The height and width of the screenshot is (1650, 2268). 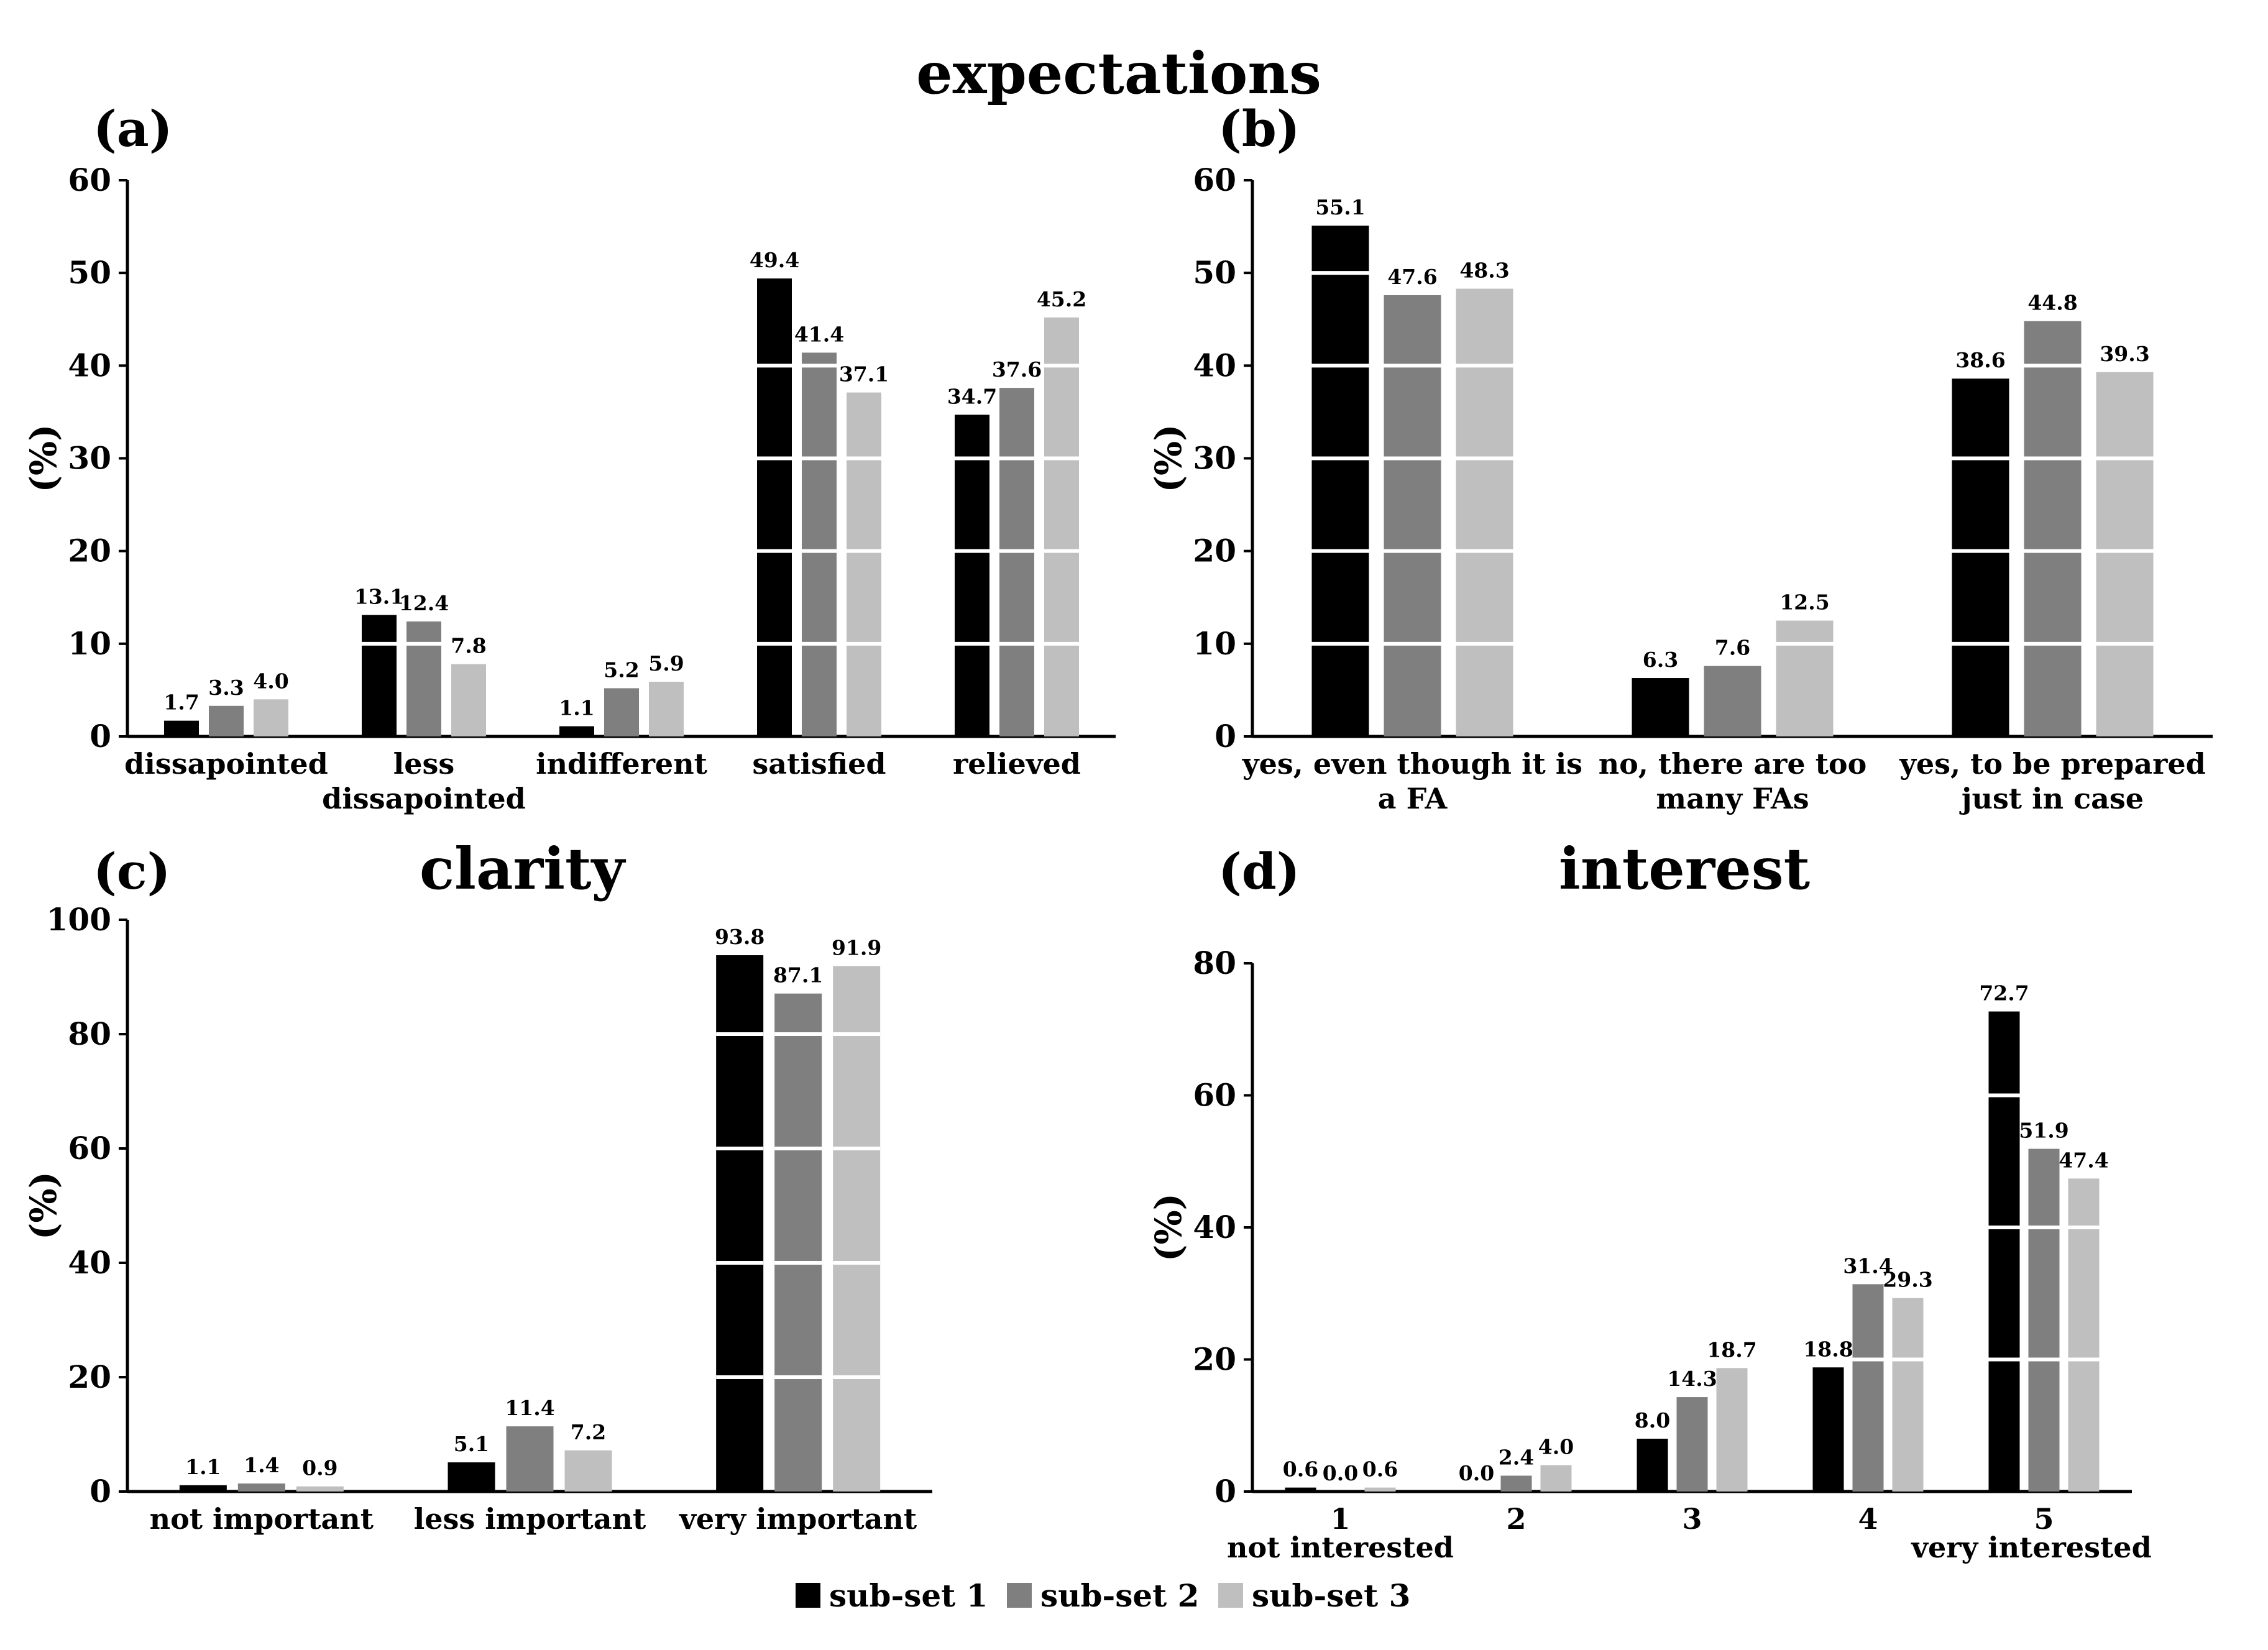 I want to click on legend: sub-set 1 sub-set 2 sub-set 3, so click(x=1103, y=1595).